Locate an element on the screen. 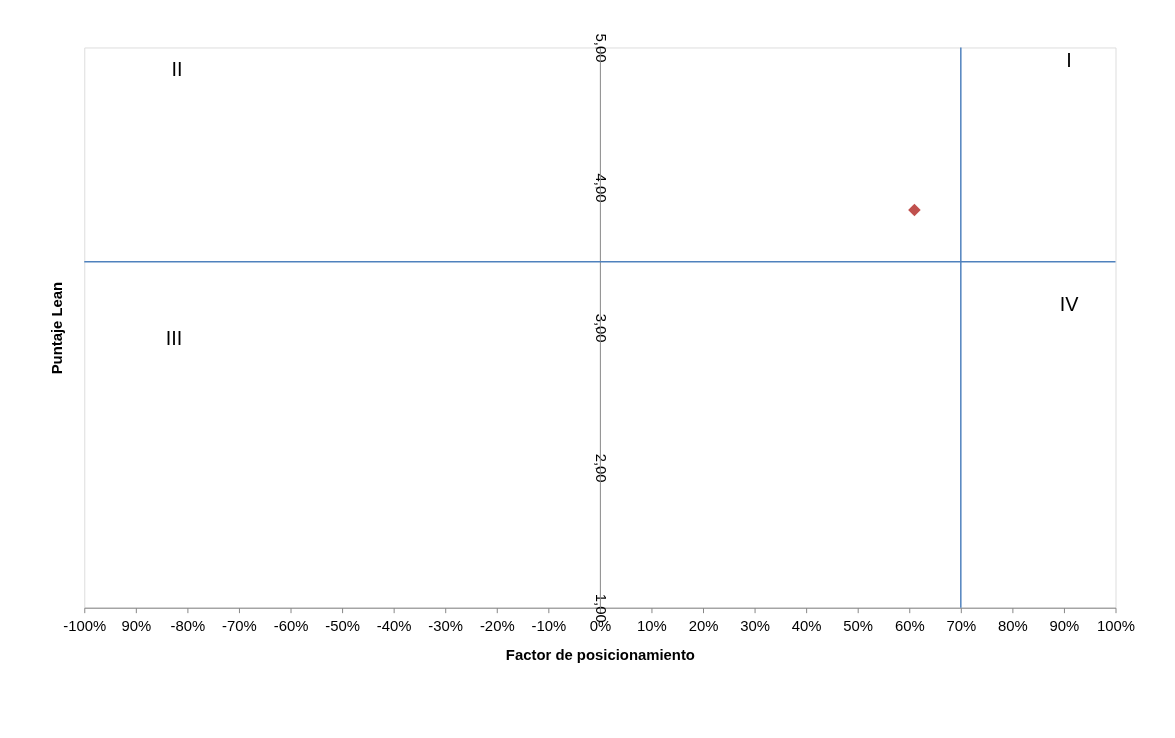 The image size is (1175, 738). x-tick-label: 20% is located at coordinates (703, 626).